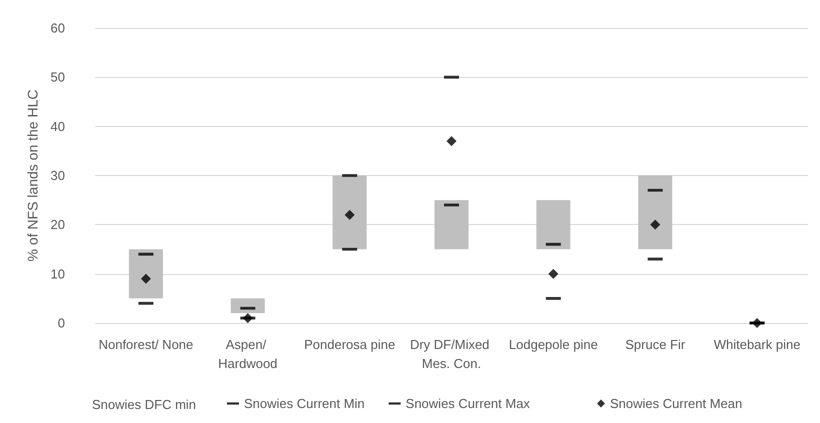 The height and width of the screenshot is (423, 820). Describe the element at coordinates (144, 404) in the screenshot. I see `text: Snowies DFC min` at that location.